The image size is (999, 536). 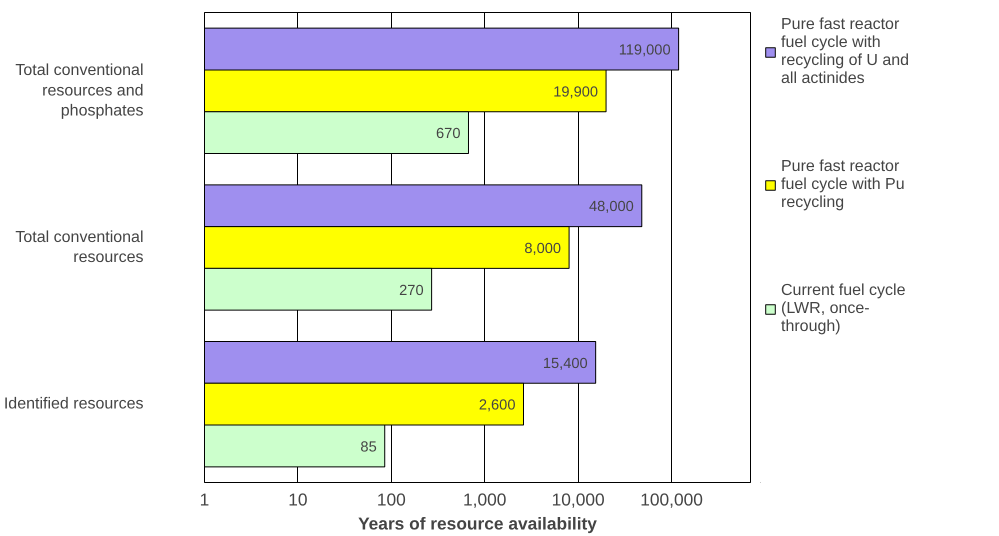 I want to click on text: 8,000, so click(x=543, y=249).